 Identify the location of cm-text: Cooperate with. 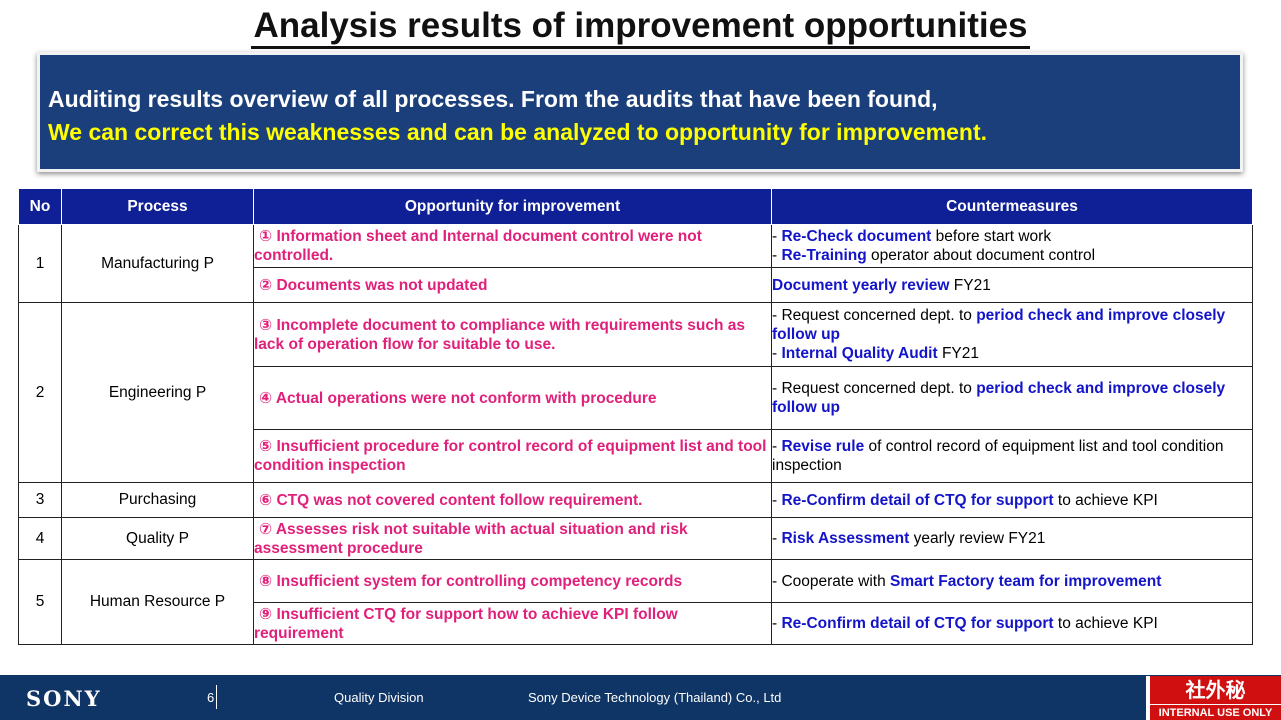
(836, 581).